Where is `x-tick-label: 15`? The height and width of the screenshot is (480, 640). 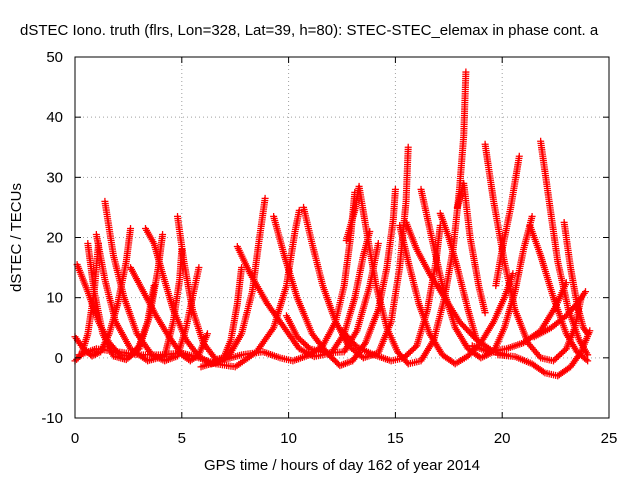
x-tick-label: 15 is located at coordinates (395, 438).